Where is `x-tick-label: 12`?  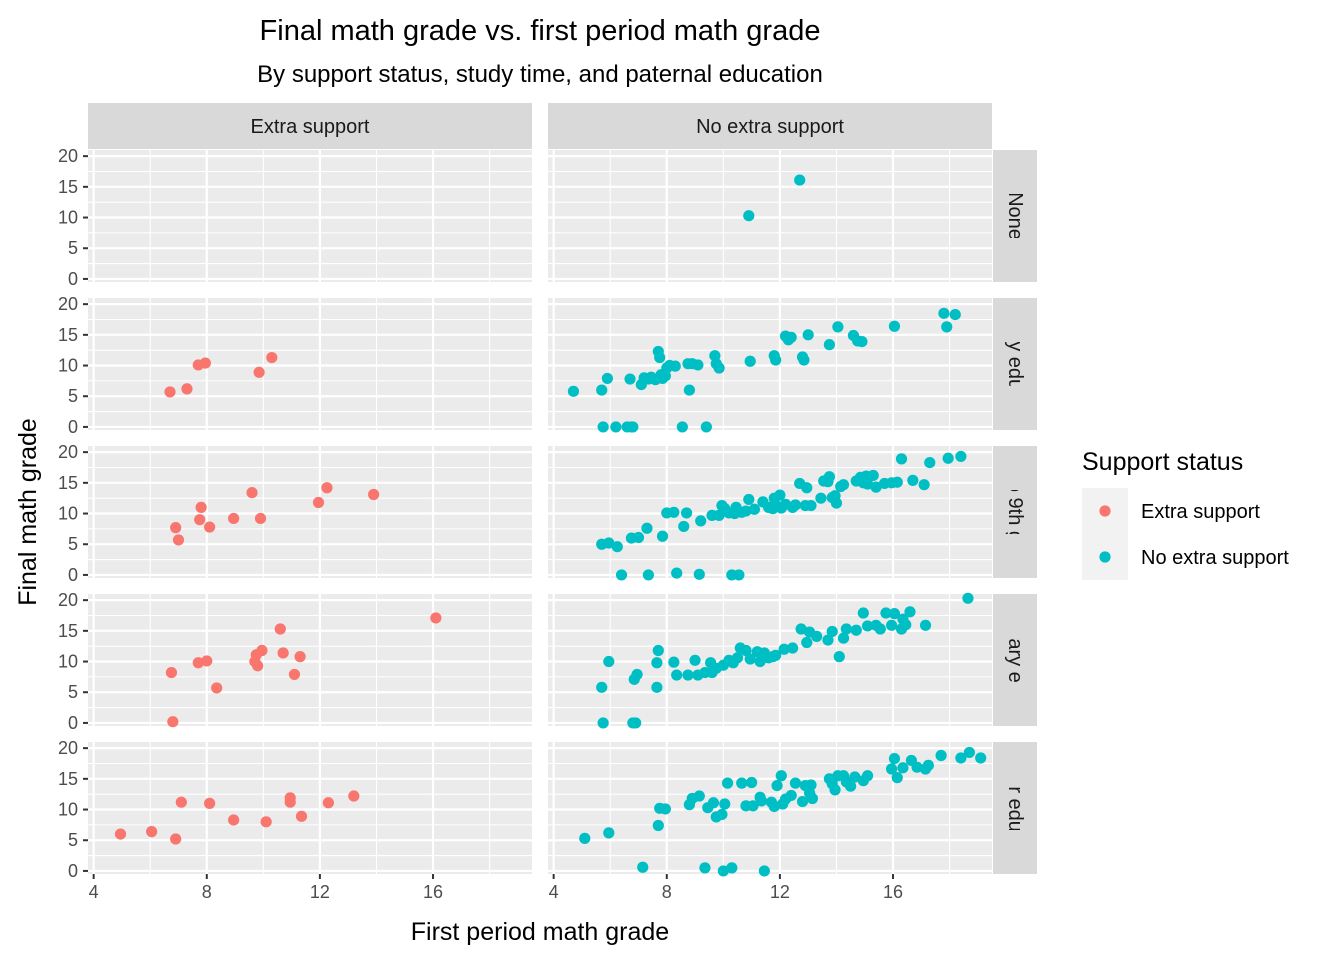
x-tick-label: 12 is located at coordinates (320, 892).